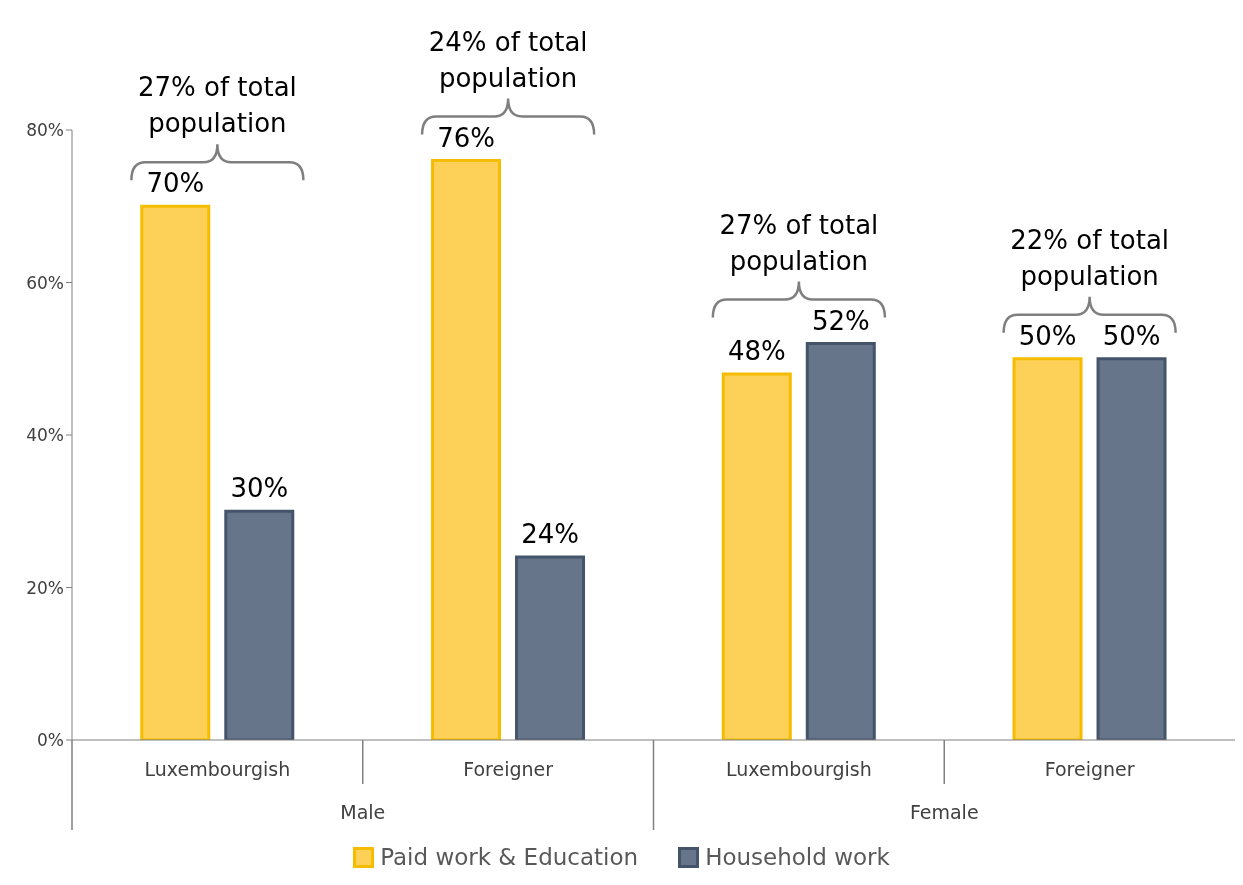 Image resolution: width=1243 pixels, height=885 pixels. Describe the element at coordinates (45, 587) in the screenshot. I see `y-tick-label: 20%` at that location.